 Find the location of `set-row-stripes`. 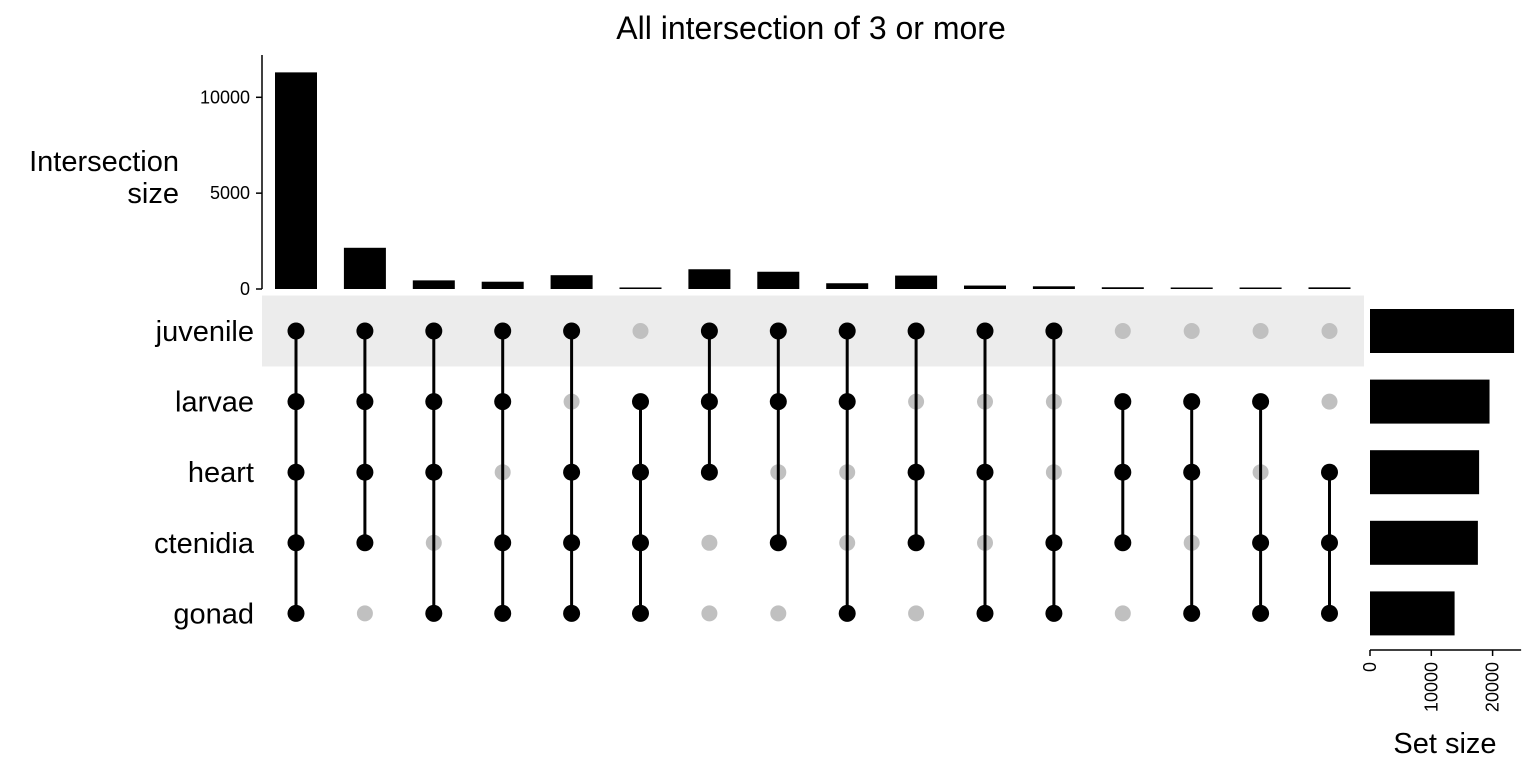

set-row-stripes is located at coordinates (813, 331).